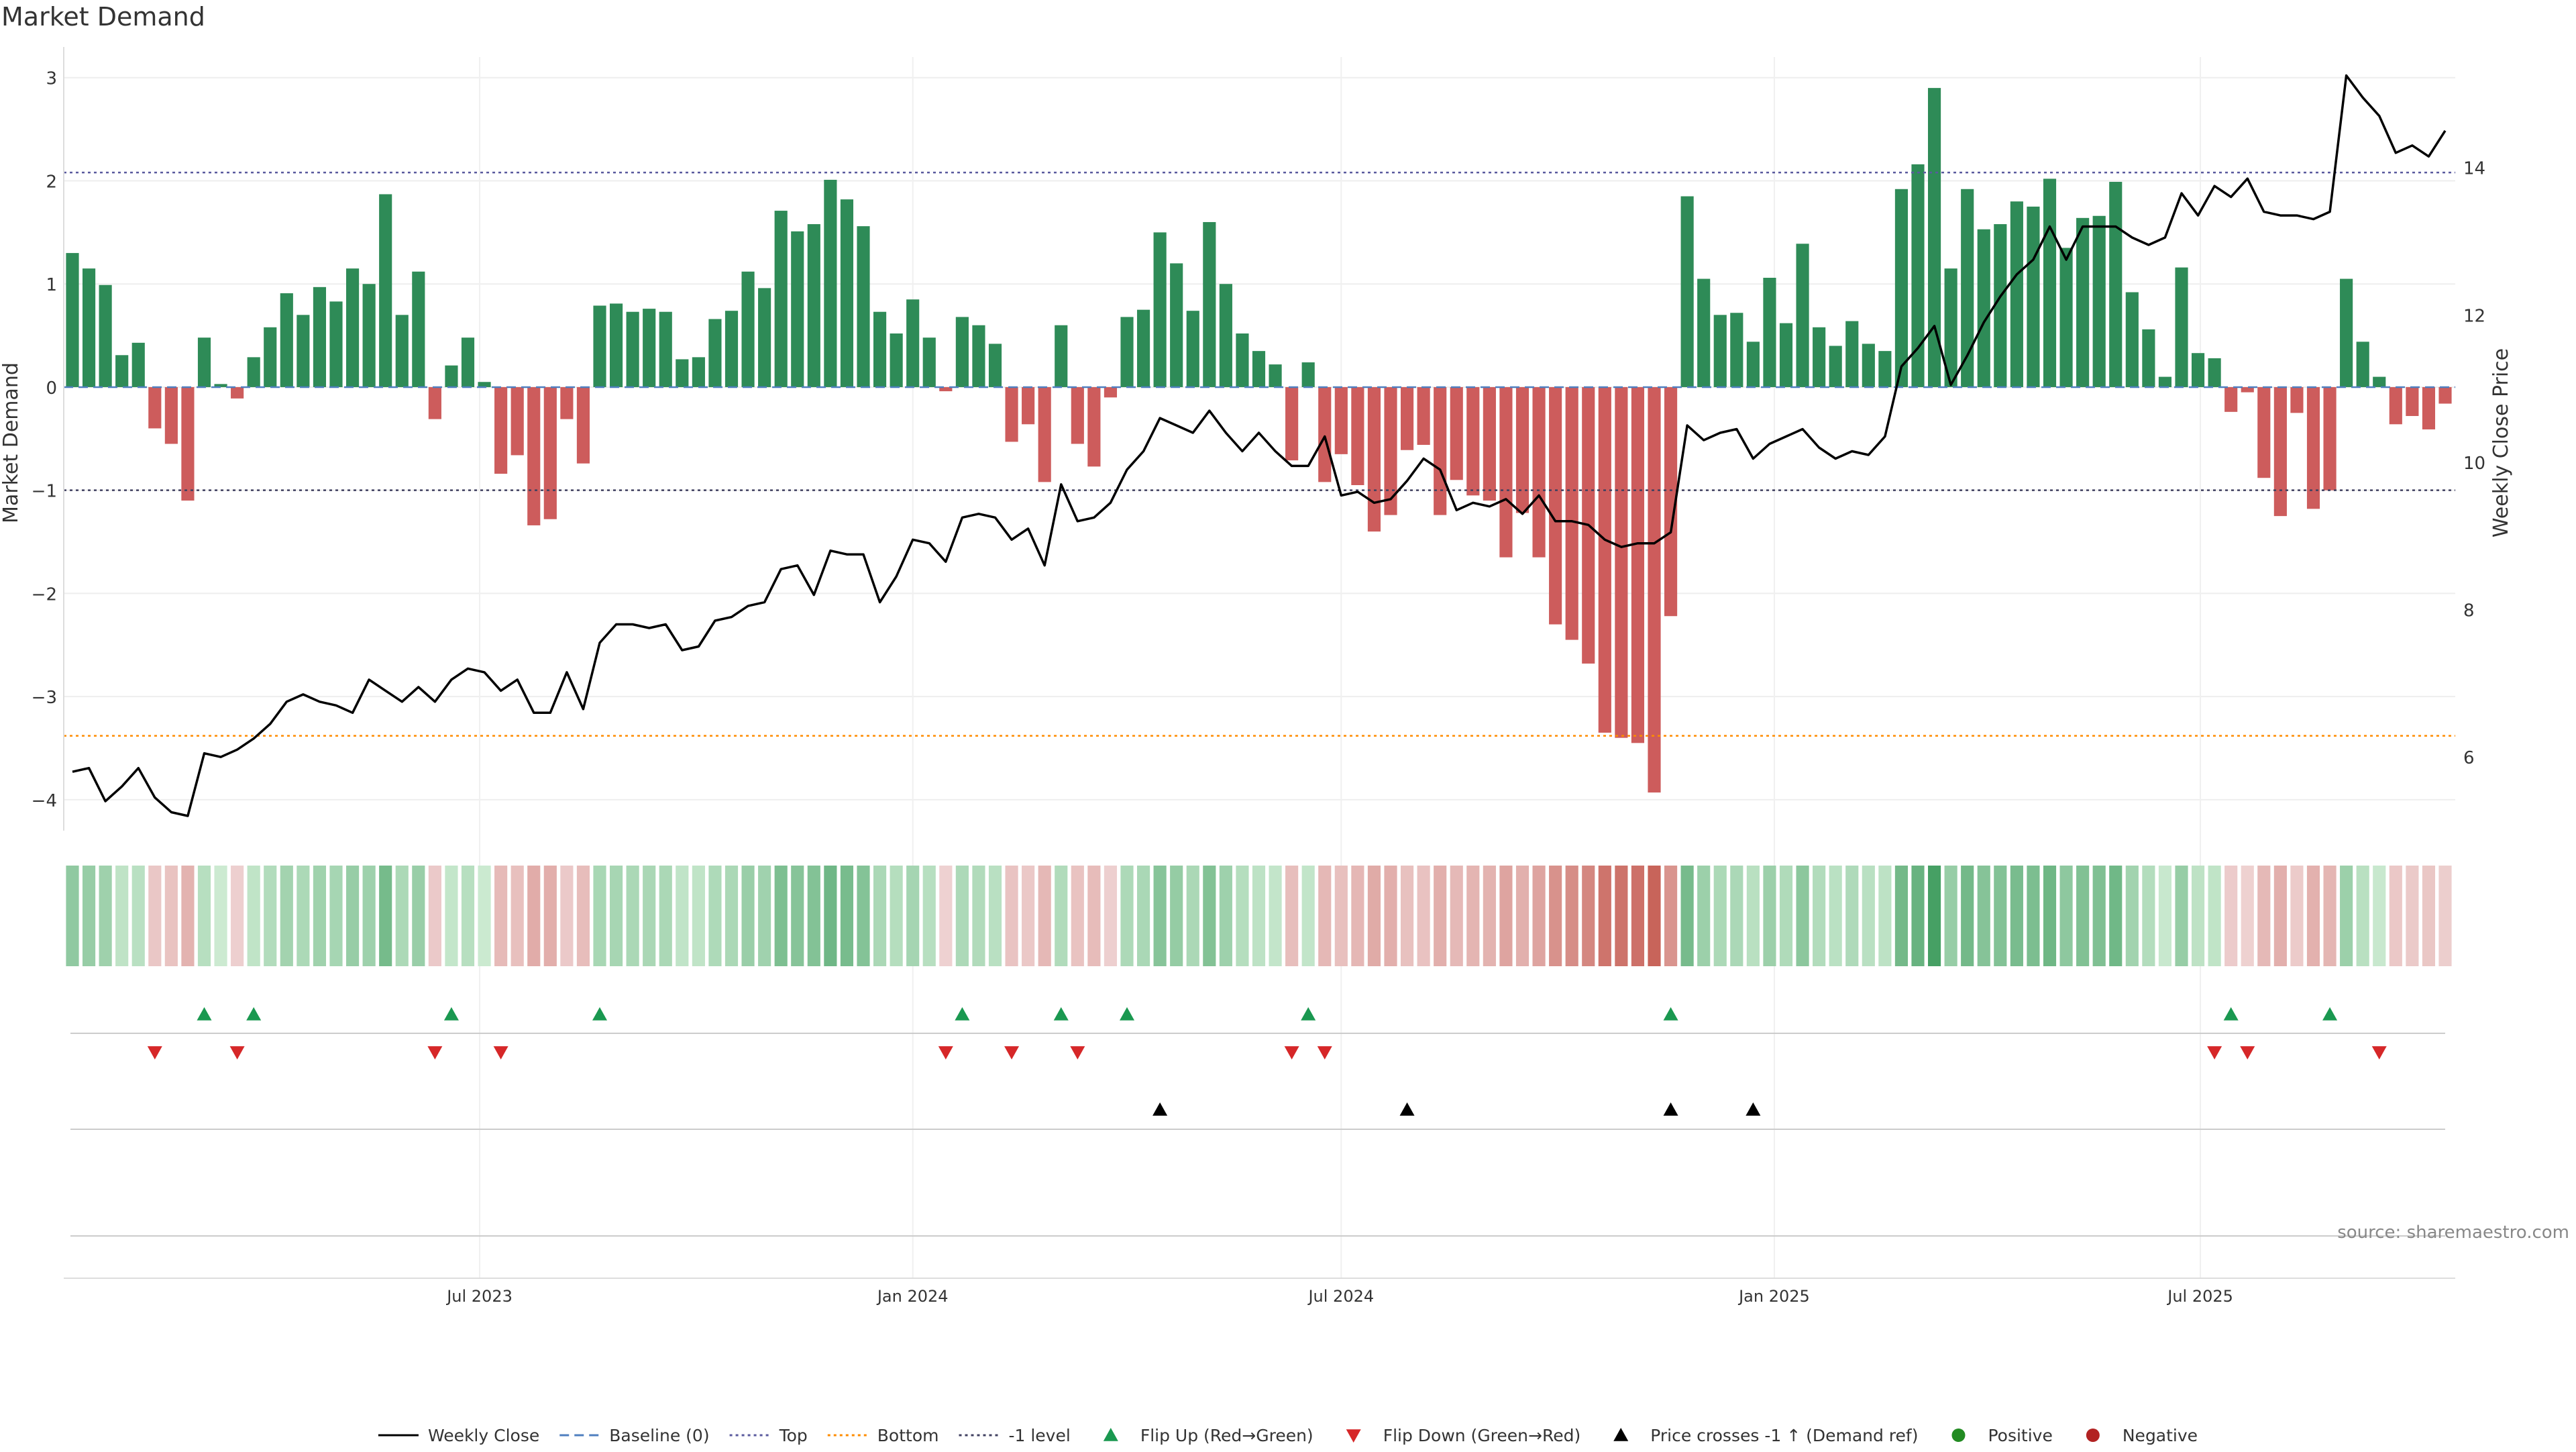  What do you see at coordinates (1482, 1436) in the screenshot?
I see `legend-label: Flip Down (Green→Red)` at bounding box center [1482, 1436].